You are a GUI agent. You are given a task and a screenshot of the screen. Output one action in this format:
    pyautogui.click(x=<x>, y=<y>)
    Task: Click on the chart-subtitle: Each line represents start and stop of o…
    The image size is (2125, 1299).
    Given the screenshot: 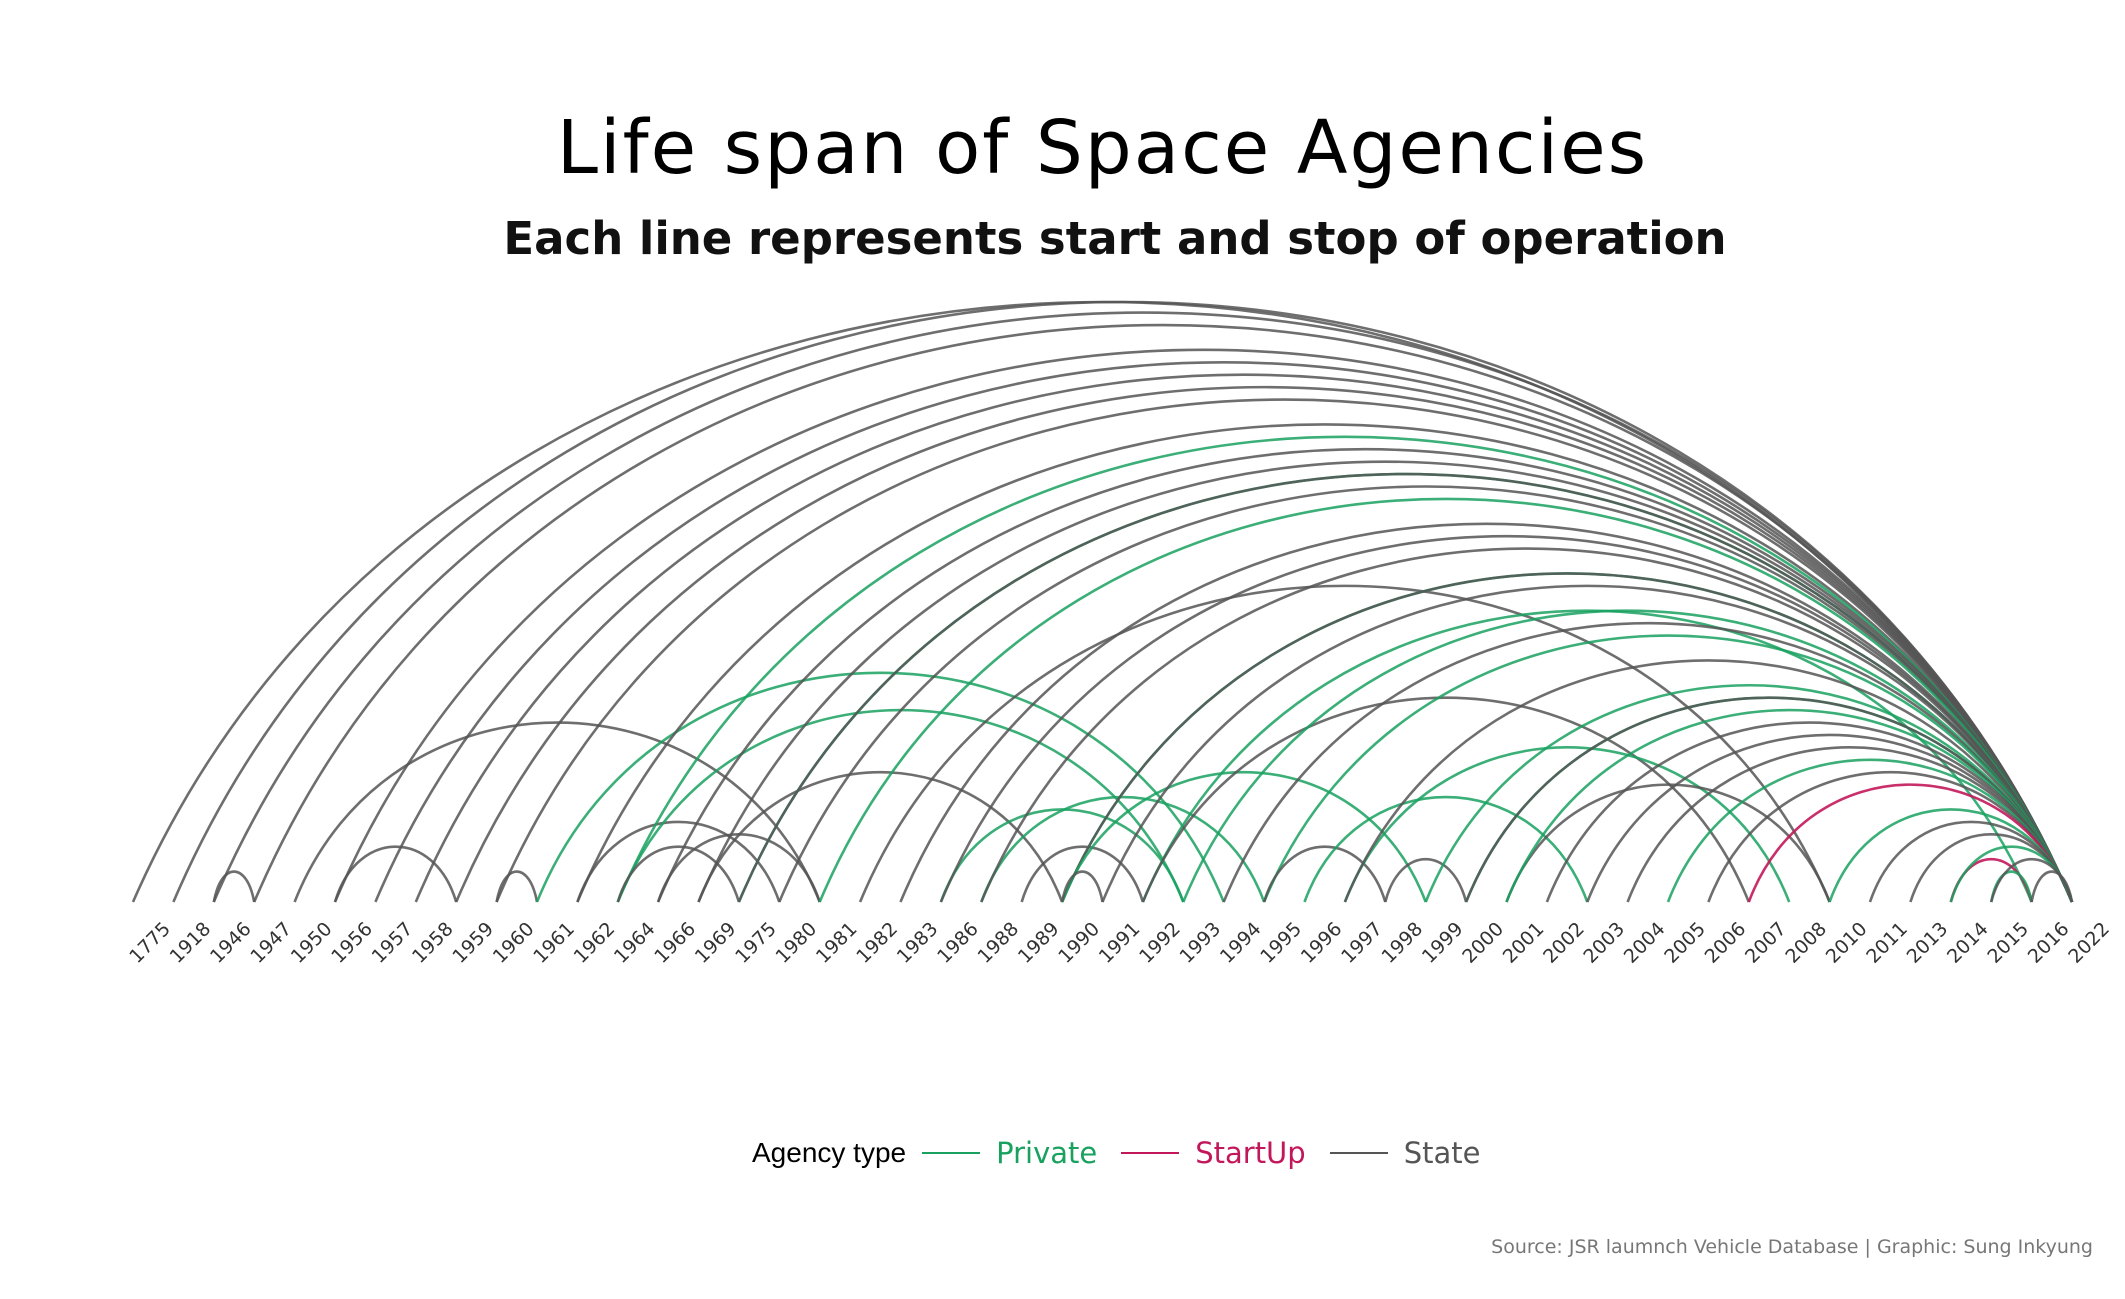 What is the action you would take?
    pyautogui.click(x=1115, y=238)
    